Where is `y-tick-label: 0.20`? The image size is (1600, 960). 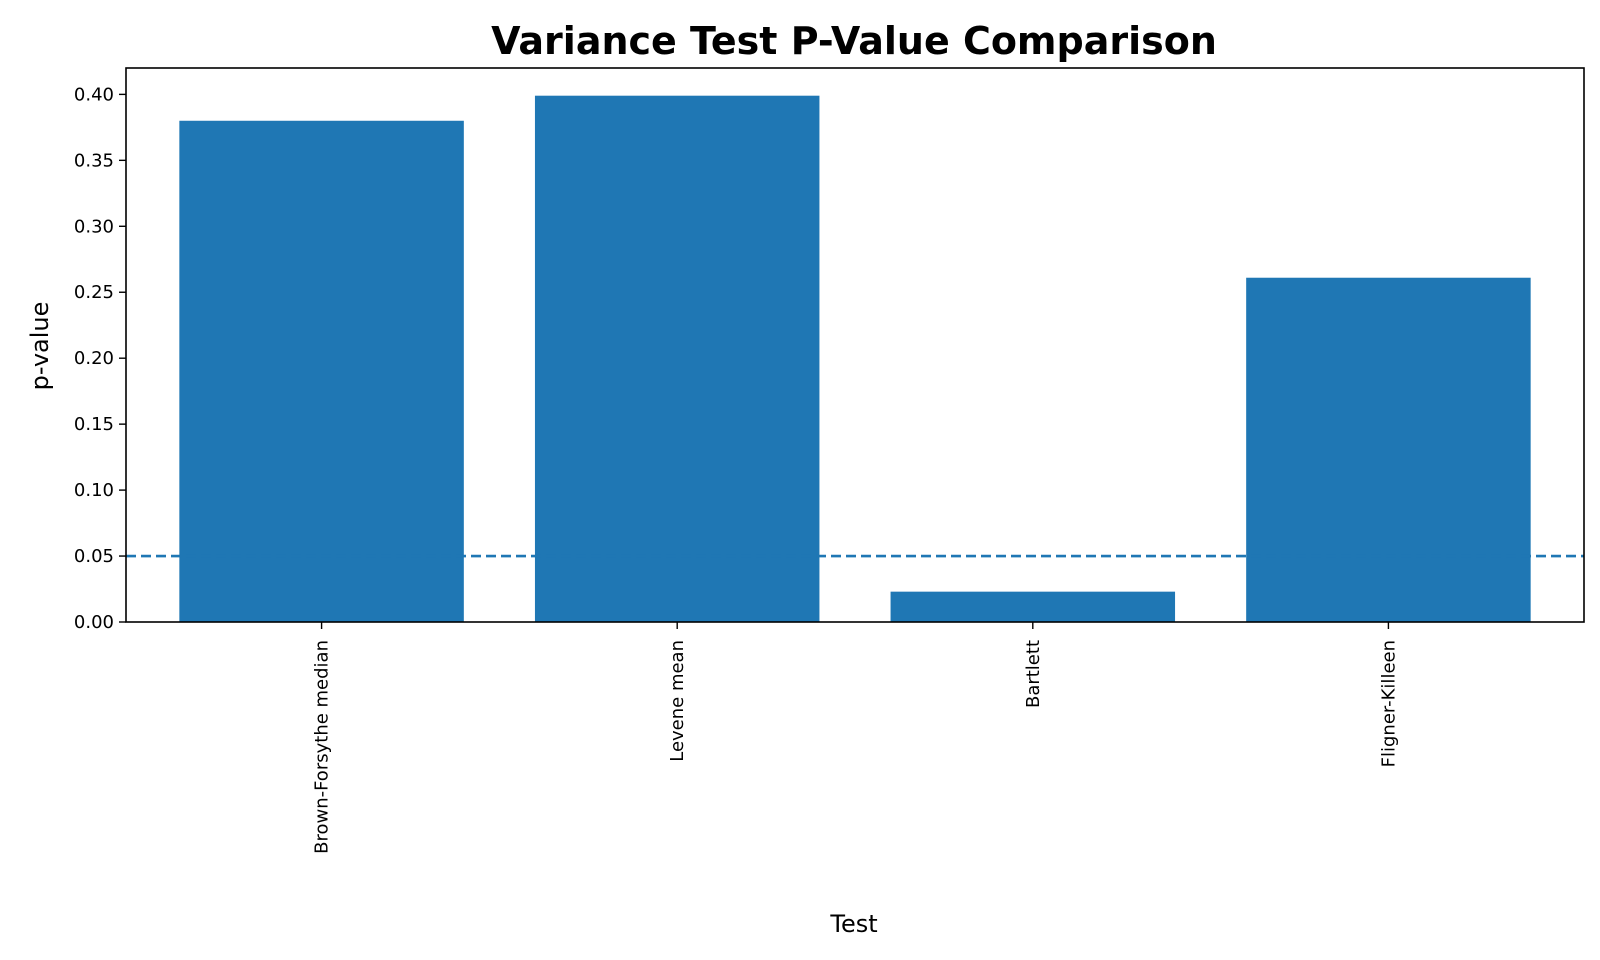
y-tick-label: 0.20 is located at coordinates (94, 358).